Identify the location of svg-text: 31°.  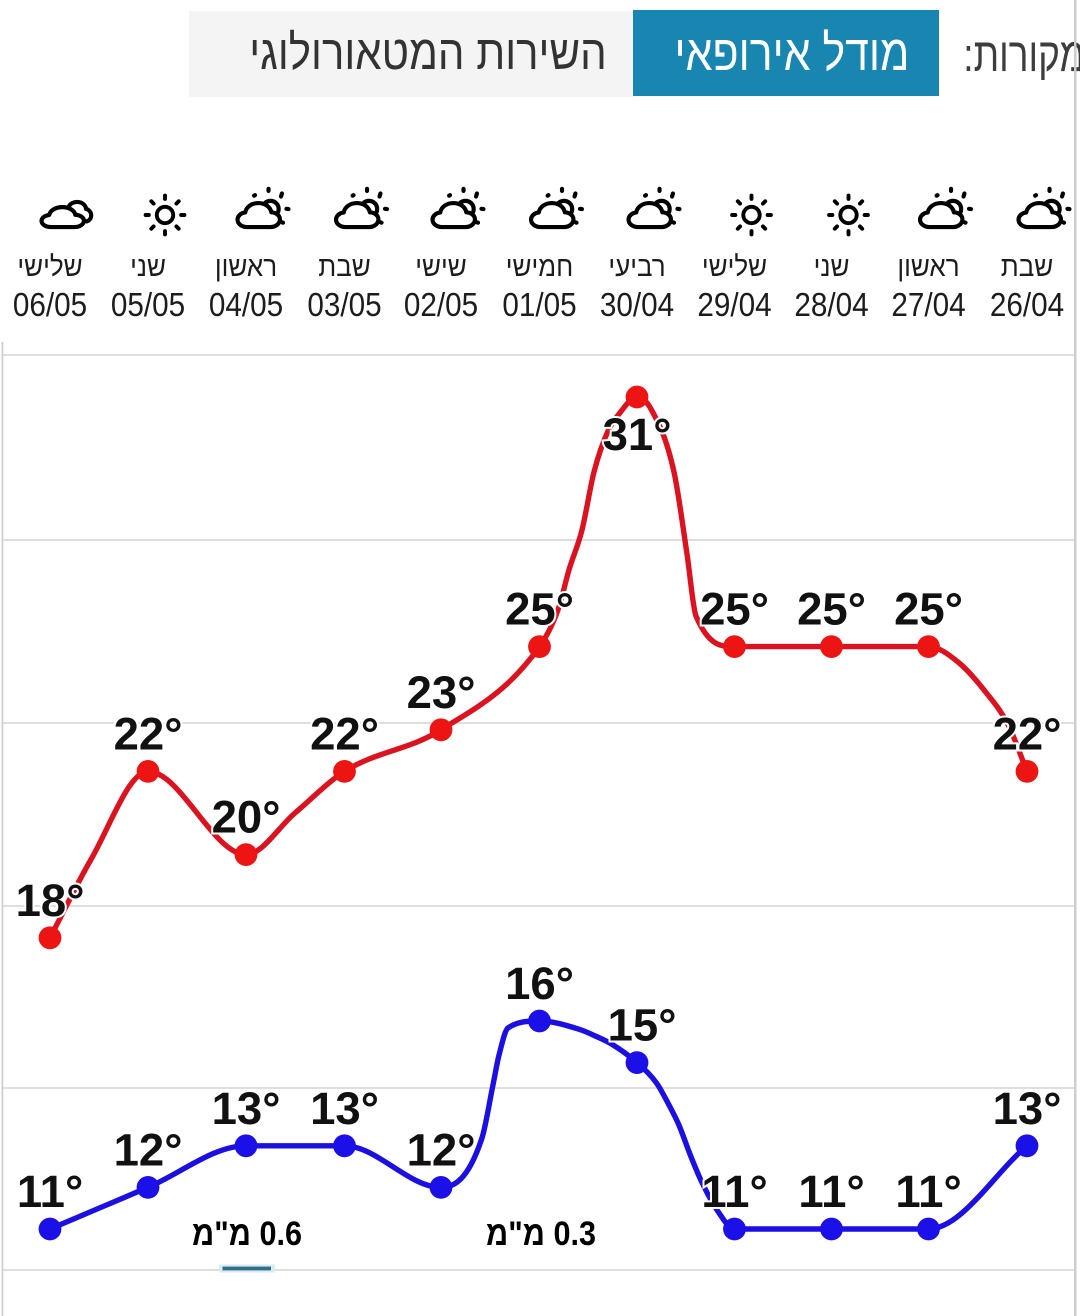
(637, 434).